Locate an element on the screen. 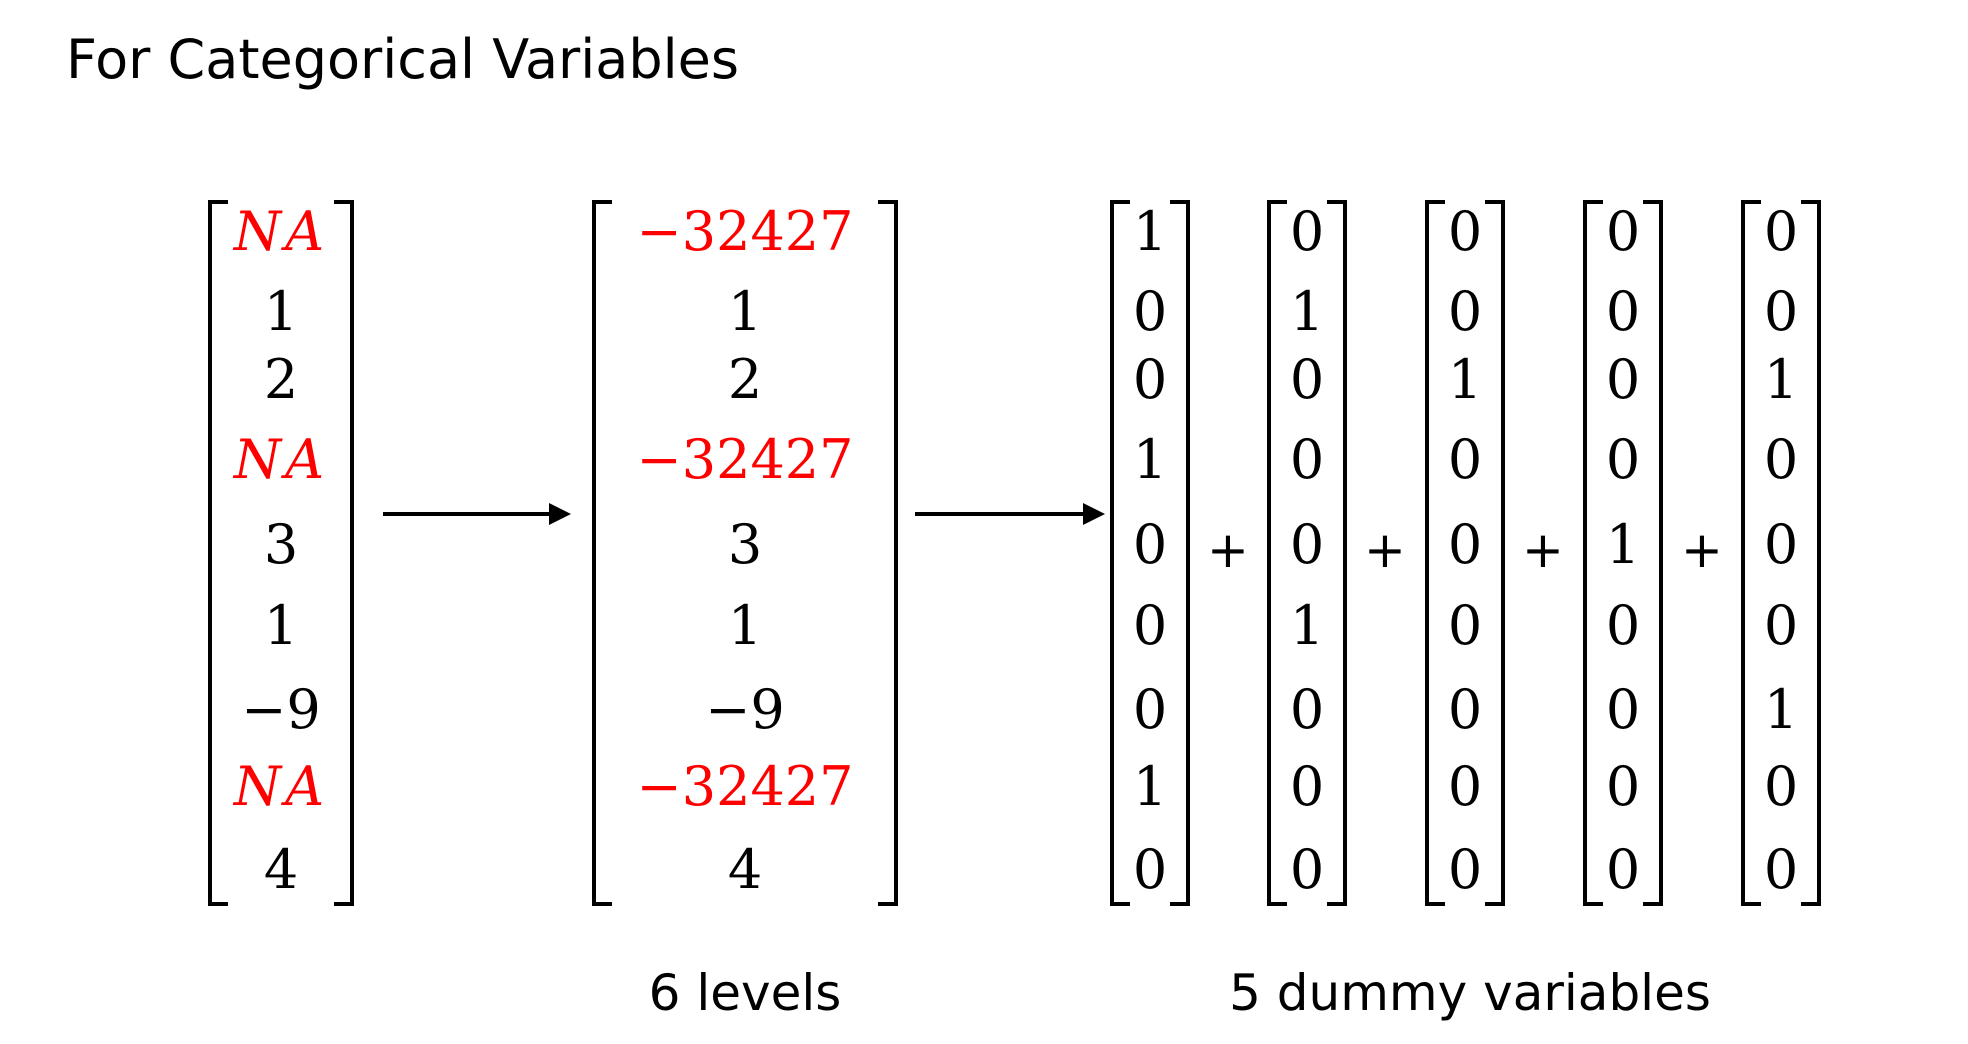 The height and width of the screenshot is (1044, 1968). recoded-vector: −32427 1 2 −32427 3 1 −9 −32427 4 is located at coordinates (745, 553).